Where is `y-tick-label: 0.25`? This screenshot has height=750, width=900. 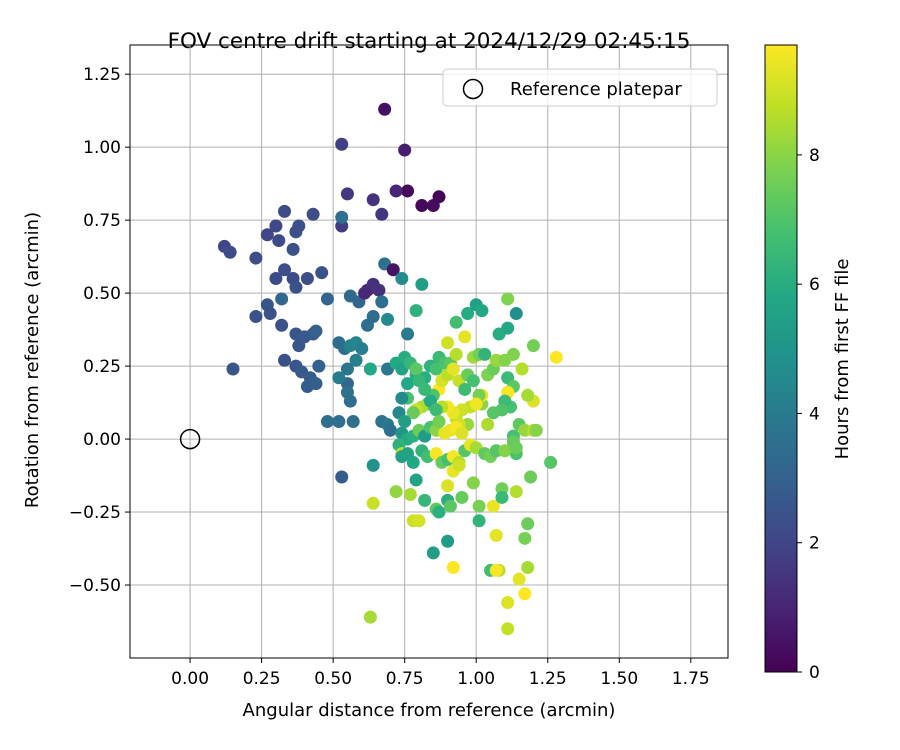 y-tick-label: 0.25 is located at coordinates (102, 367).